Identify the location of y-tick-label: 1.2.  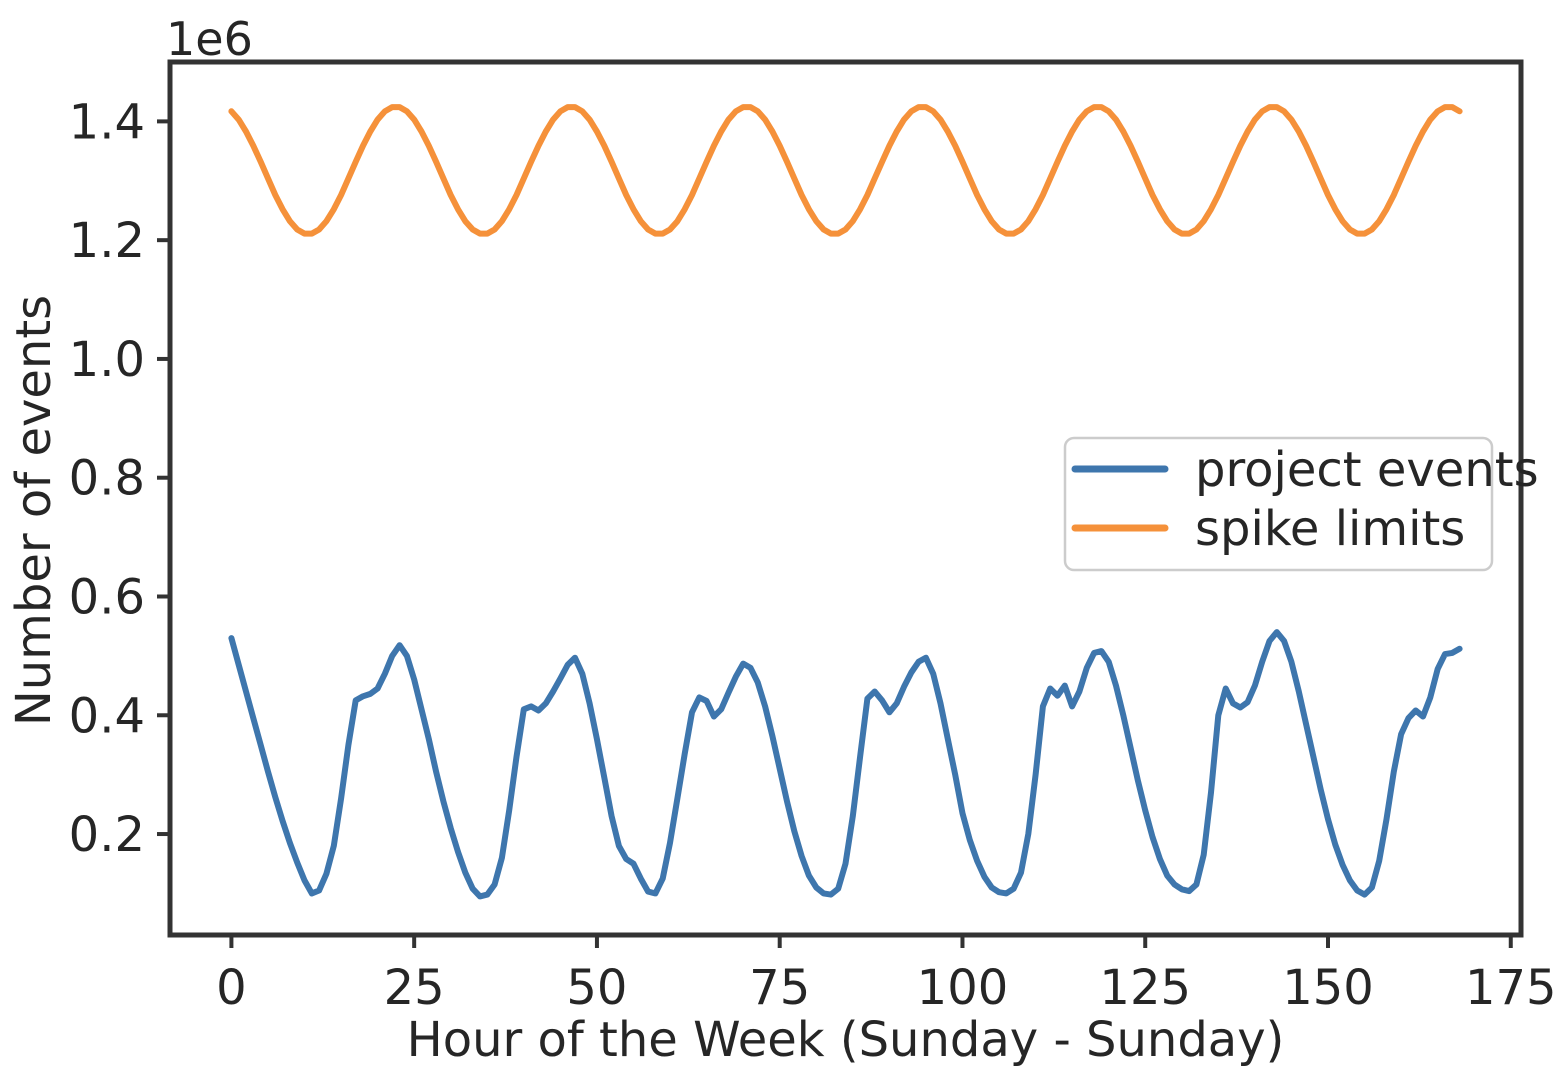
(107, 241).